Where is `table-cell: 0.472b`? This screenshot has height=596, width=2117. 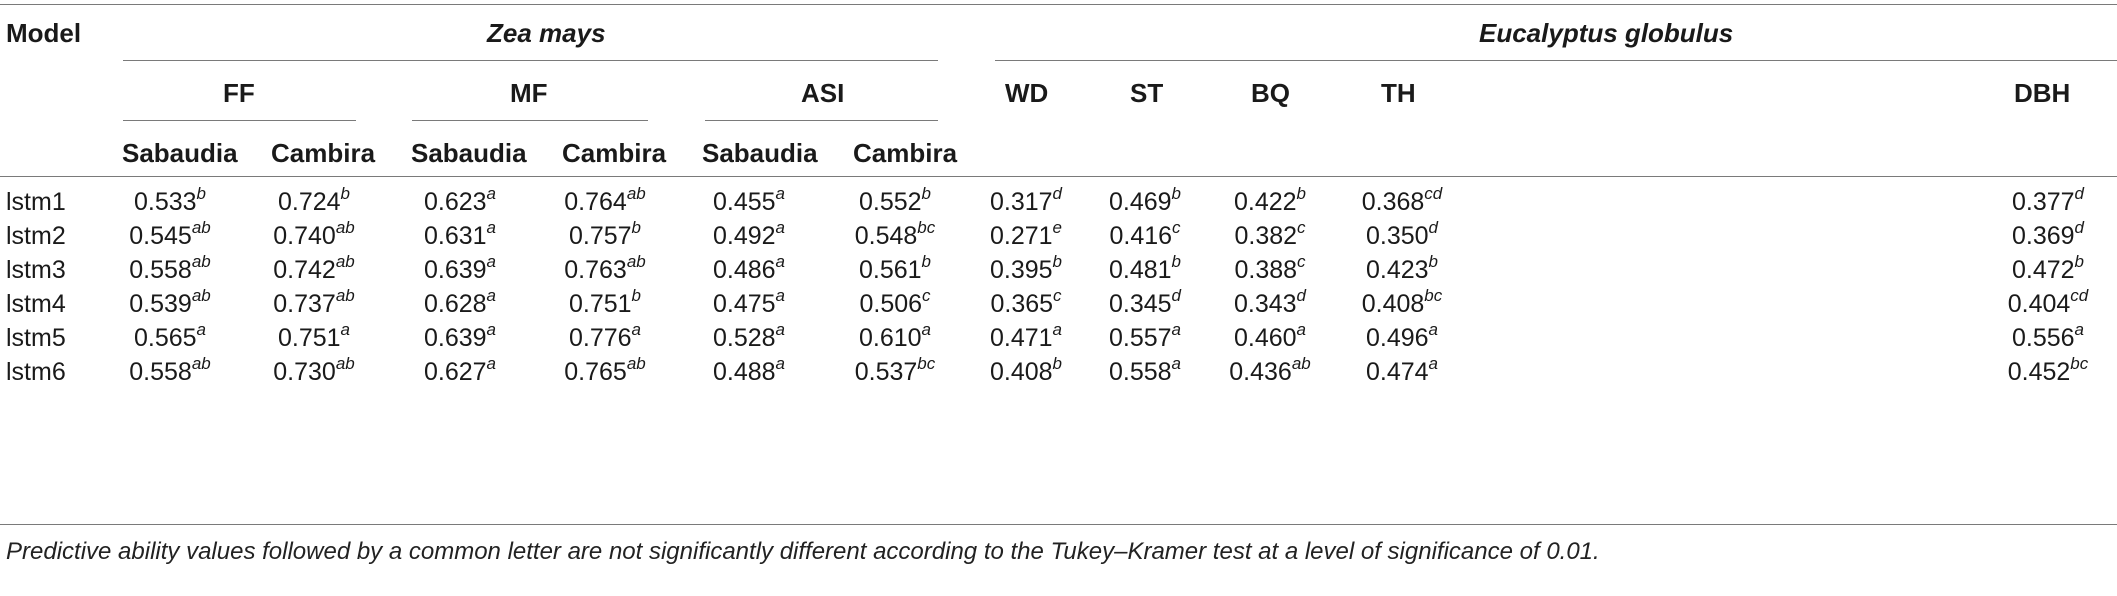 table-cell: 0.472b is located at coordinates (2047, 269).